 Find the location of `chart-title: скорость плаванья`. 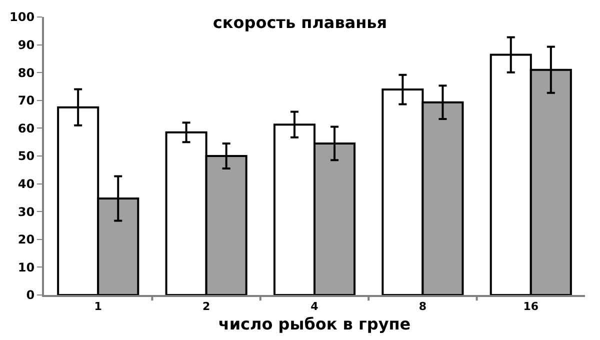

chart-title: скорость плаванья is located at coordinates (300, 22).